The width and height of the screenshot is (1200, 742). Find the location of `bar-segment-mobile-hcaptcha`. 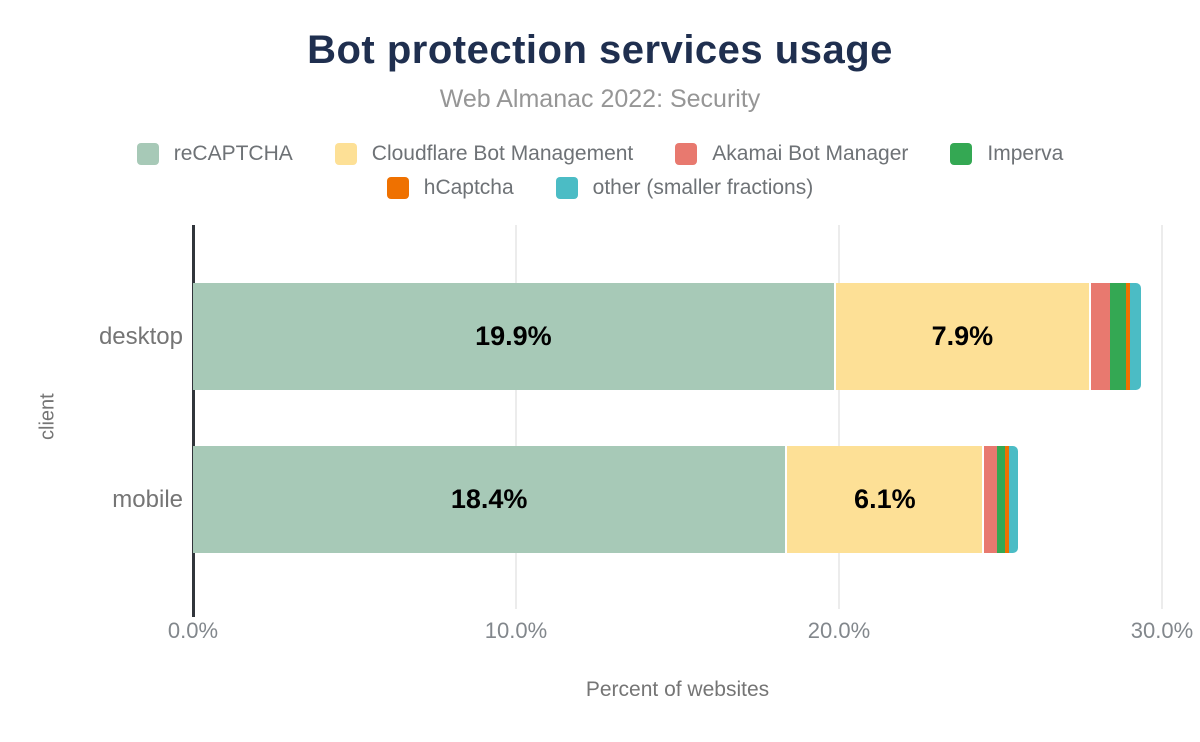

bar-segment-mobile-hcaptcha is located at coordinates (1007, 499).